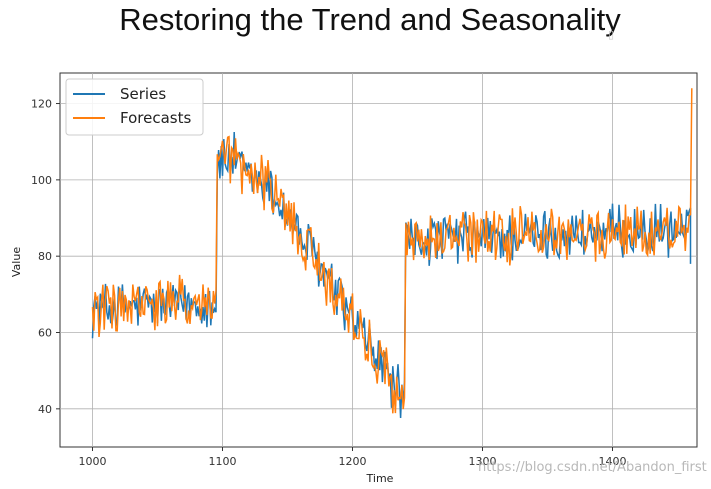 The height and width of the screenshot is (489, 711). What do you see at coordinates (41, 180) in the screenshot?
I see `y-tick-label: 100` at bounding box center [41, 180].